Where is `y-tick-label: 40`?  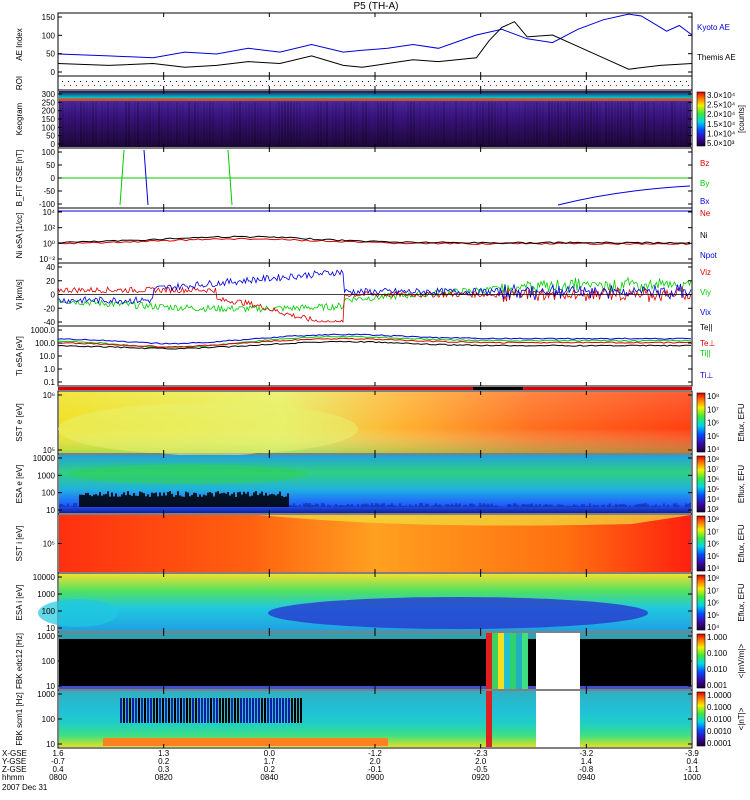
y-tick-label: 40 is located at coordinates (50, 267).